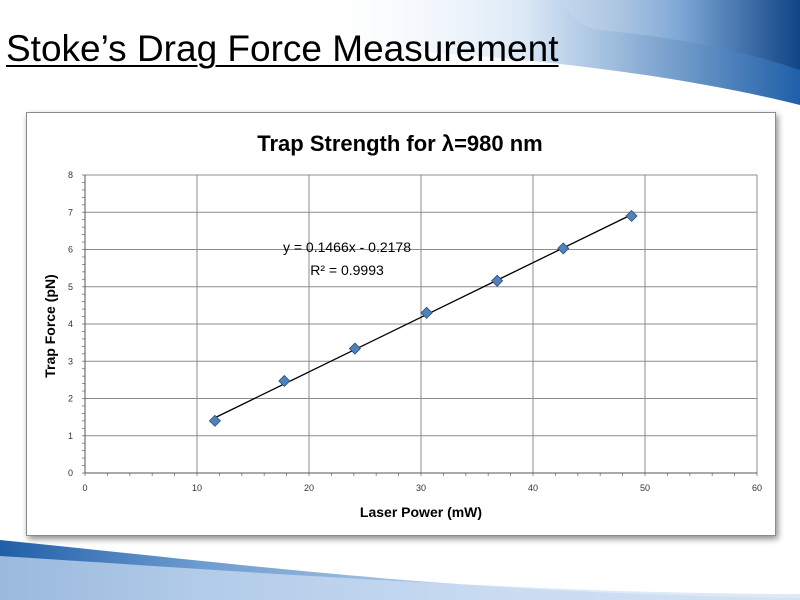  What do you see at coordinates (70, 175) in the screenshot?
I see `y-tick-label: 8` at bounding box center [70, 175].